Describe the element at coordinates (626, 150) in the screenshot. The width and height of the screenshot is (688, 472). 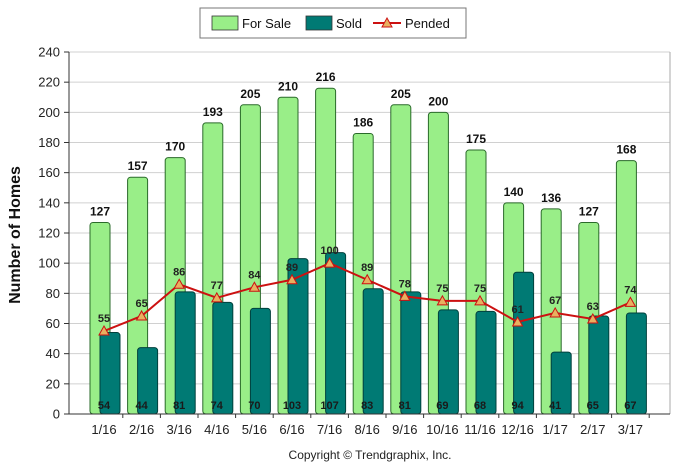
I see `label-for-sale-3/17: 168` at that location.